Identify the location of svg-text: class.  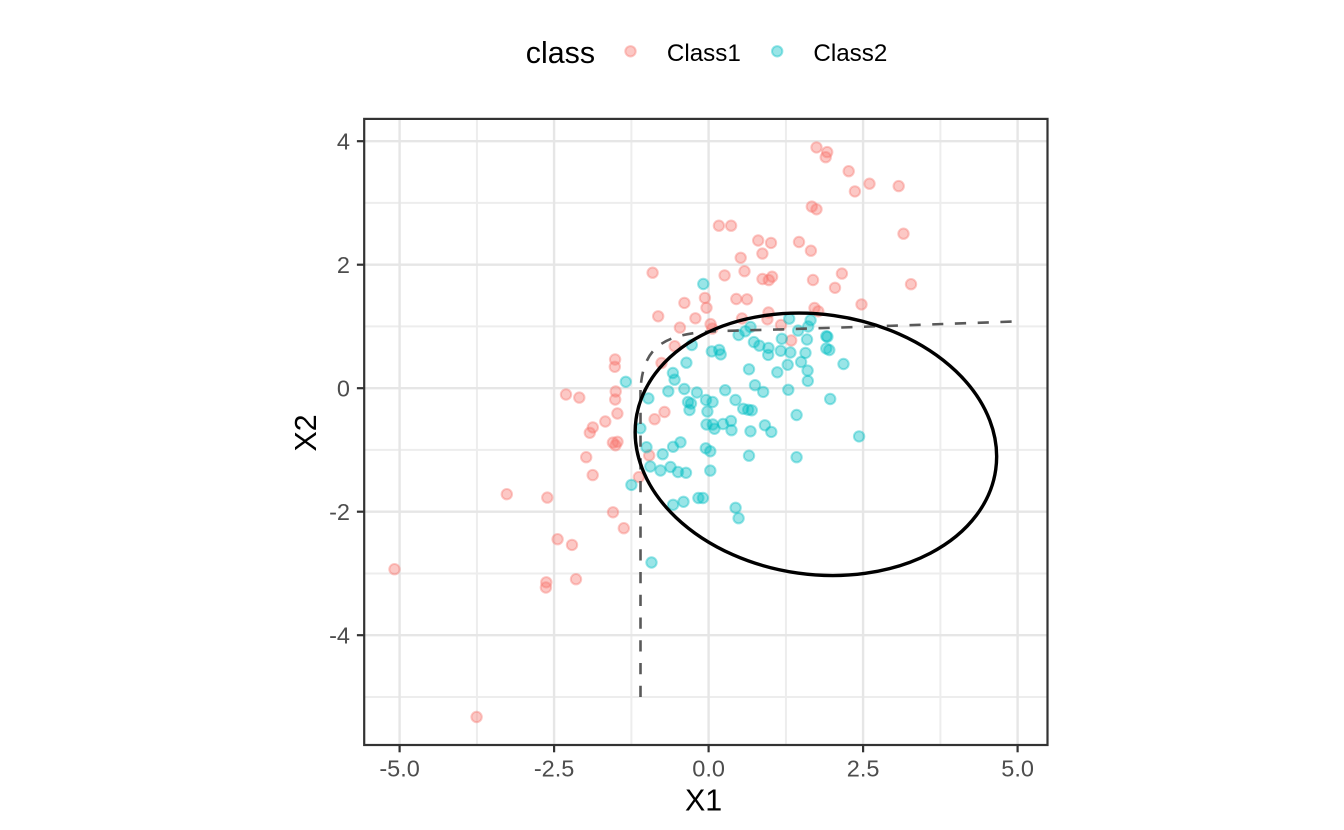
(560, 53).